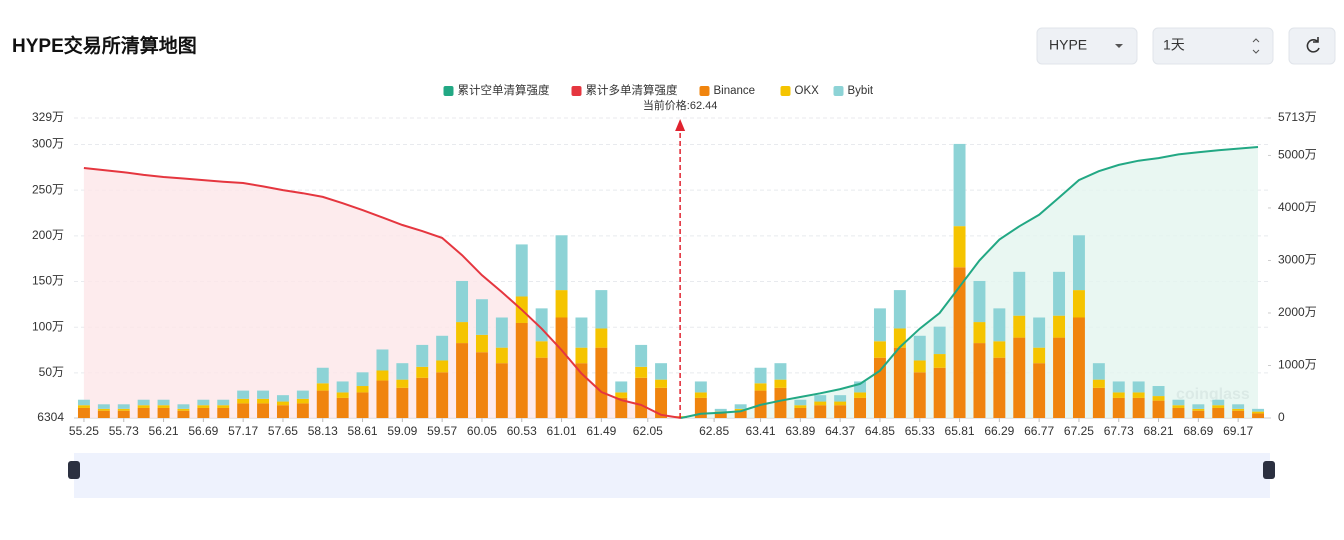 The height and width of the screenshot is (540, 1344). I want to click on x-tick-label: 68.69, so click(1198, 431).